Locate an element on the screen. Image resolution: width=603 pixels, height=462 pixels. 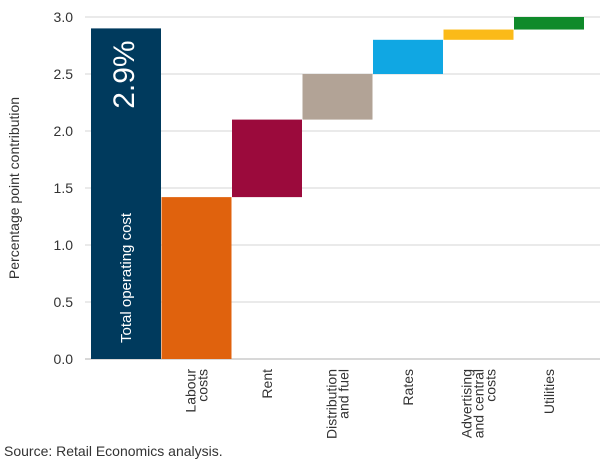
source-note: Source: Retail Economics analysis. is located at coordinates (113, 451).